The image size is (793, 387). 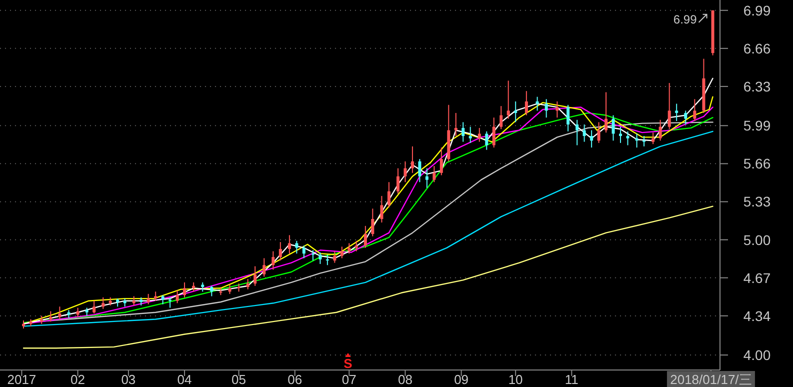 I want to click on x-tick-label: 05, so click(x=239, y=379).